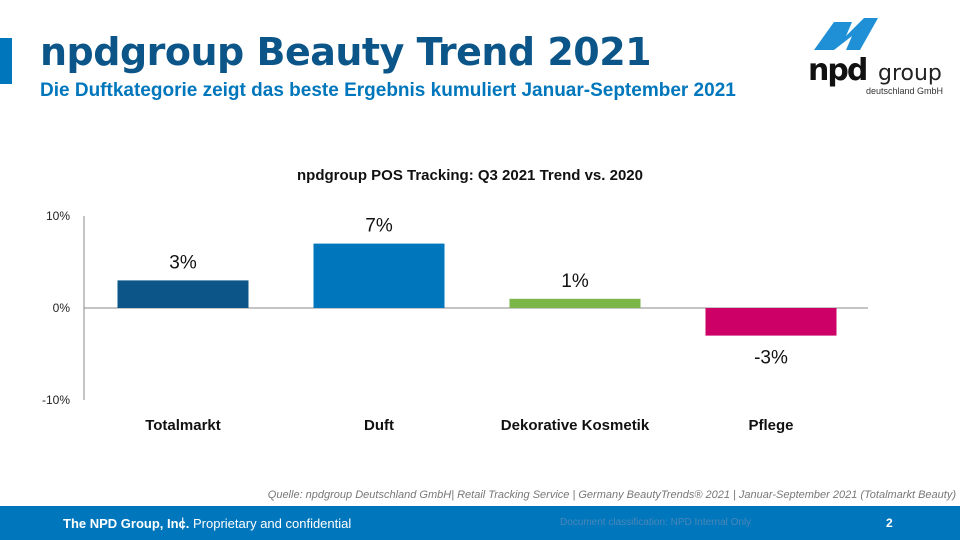  What do you see at coordinates (58, 216) in the screenshot?
I see `y-tick-label: 10%` at bounding box center [58, 216].